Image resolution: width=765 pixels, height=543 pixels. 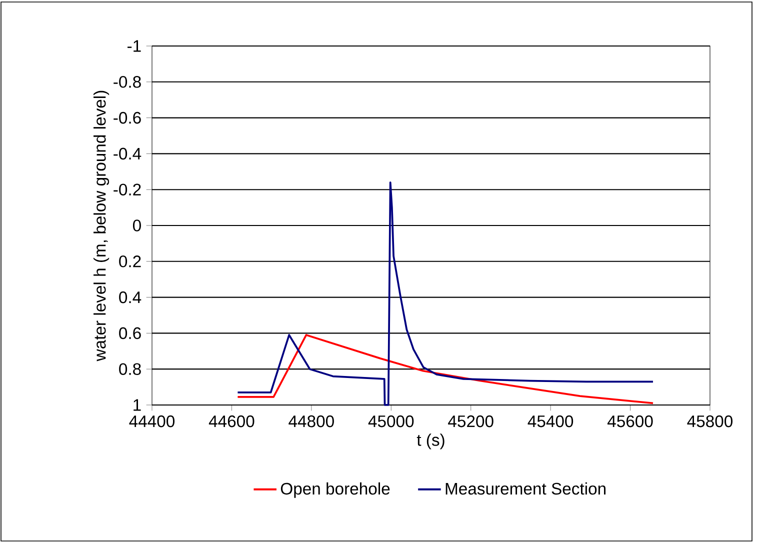 What do you see at coordinates (630, 421) in the screenshot?
I see `x-tick-label: 45600` at bounding box center [630, 421].